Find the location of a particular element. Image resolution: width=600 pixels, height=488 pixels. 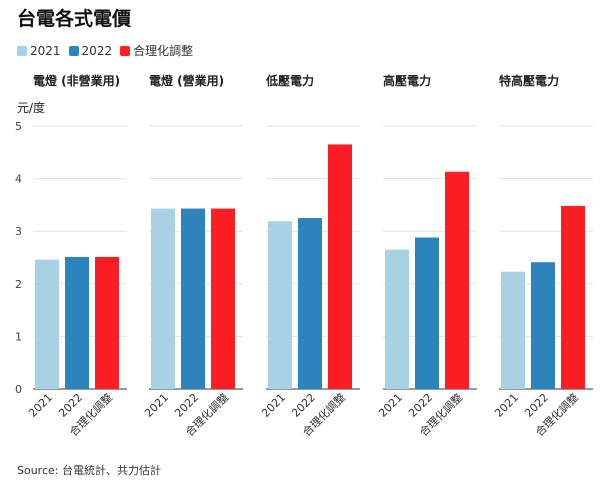

legend-label-2022: 2022 is located at coordinates (97, 50).